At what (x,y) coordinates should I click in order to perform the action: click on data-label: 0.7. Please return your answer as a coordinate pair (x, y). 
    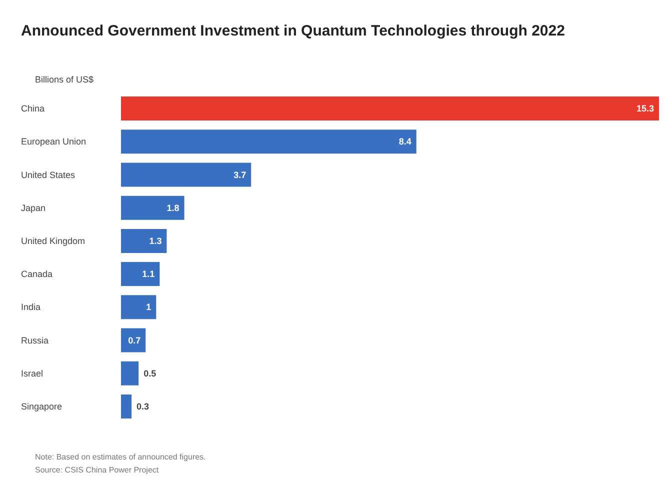
    Looking at the image, I should click on (134, 340).